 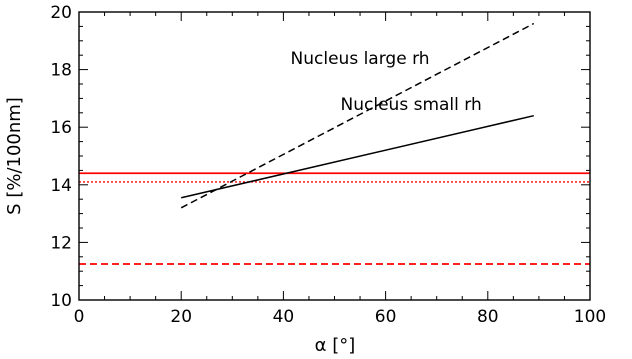 What do you see at coordinates (335, 345) in the screenshot?
I see `x-axis-title: α [°]` at bounding box center [335, 345].